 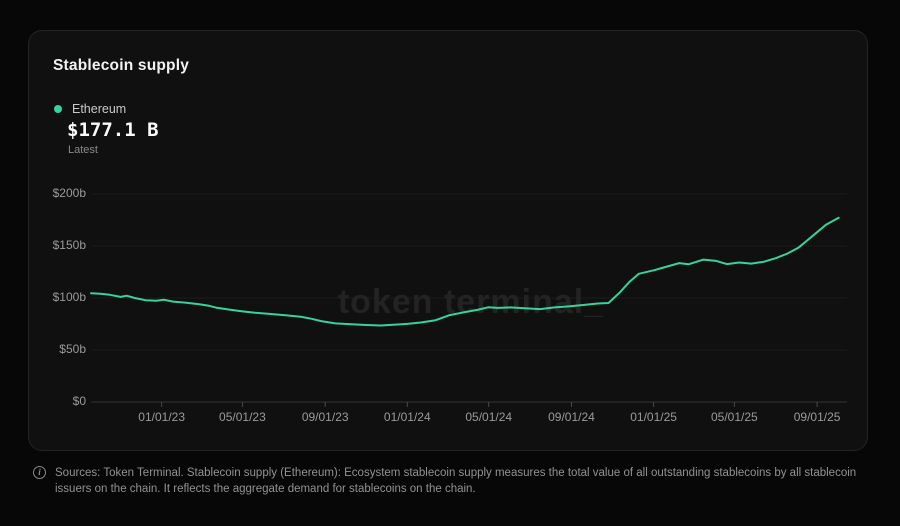 I want to click on x-axis-label: 05/01/23, so click(x=242, y=417).